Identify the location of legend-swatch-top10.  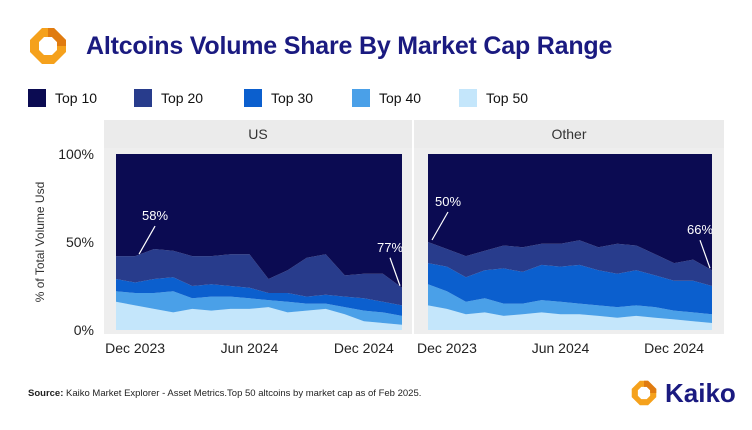
(37, 98).